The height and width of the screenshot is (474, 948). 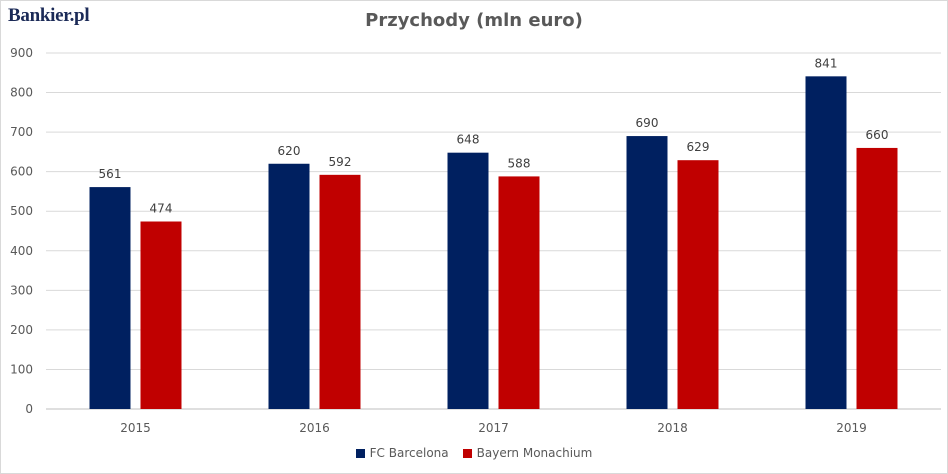 What do you see at coordinates (21, 251) in the screenshot?
I see `y-tick-label-400: 400` at bounding box center [21, 251].